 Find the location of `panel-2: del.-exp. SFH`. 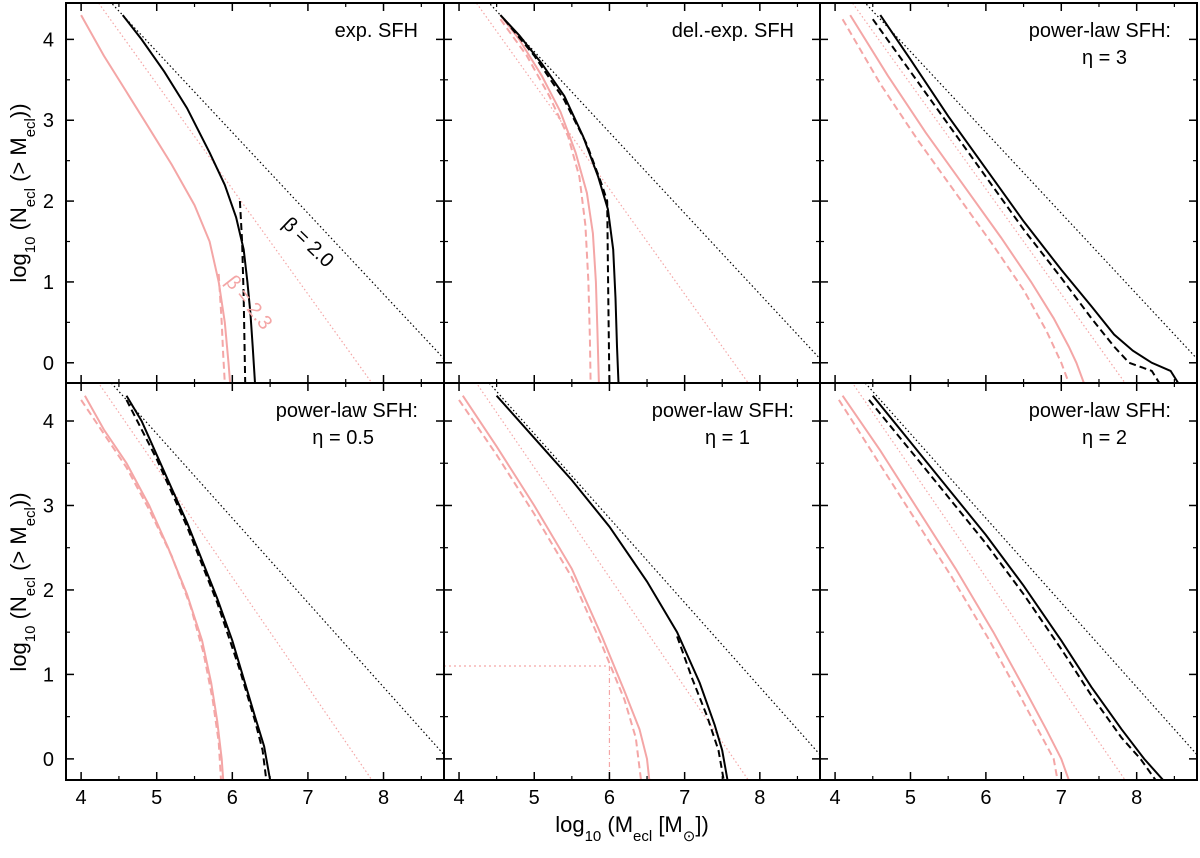

panel-2: del.-exp. SFH is located at coordinates (632, 193).